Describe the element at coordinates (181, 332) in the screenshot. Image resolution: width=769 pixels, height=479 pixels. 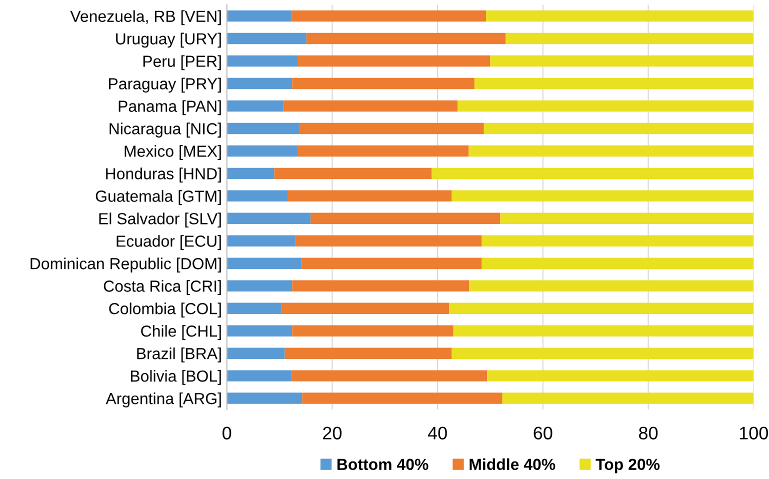
I see `y-tick-label: Chile [CHL]` at that location.